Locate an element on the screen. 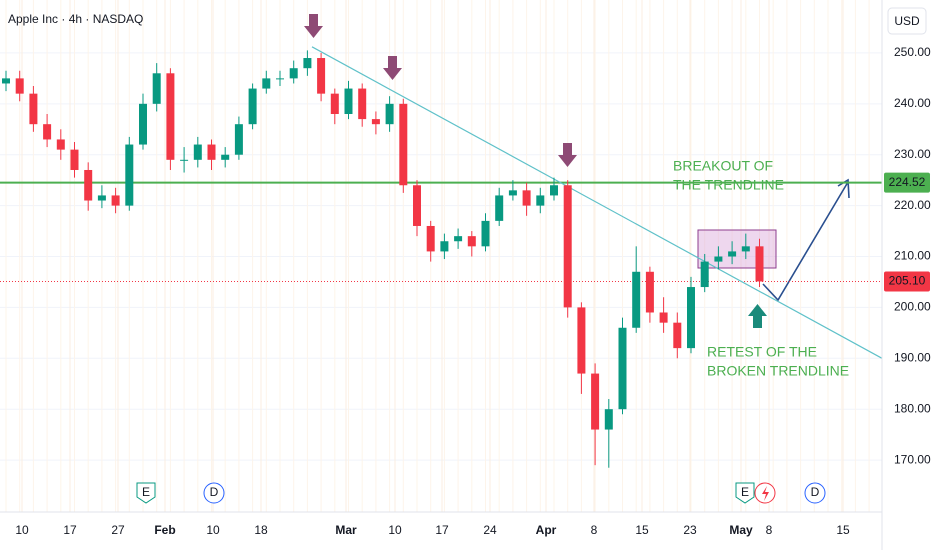  y-tick-label: 250.00 is located at coordinates (912, 52).